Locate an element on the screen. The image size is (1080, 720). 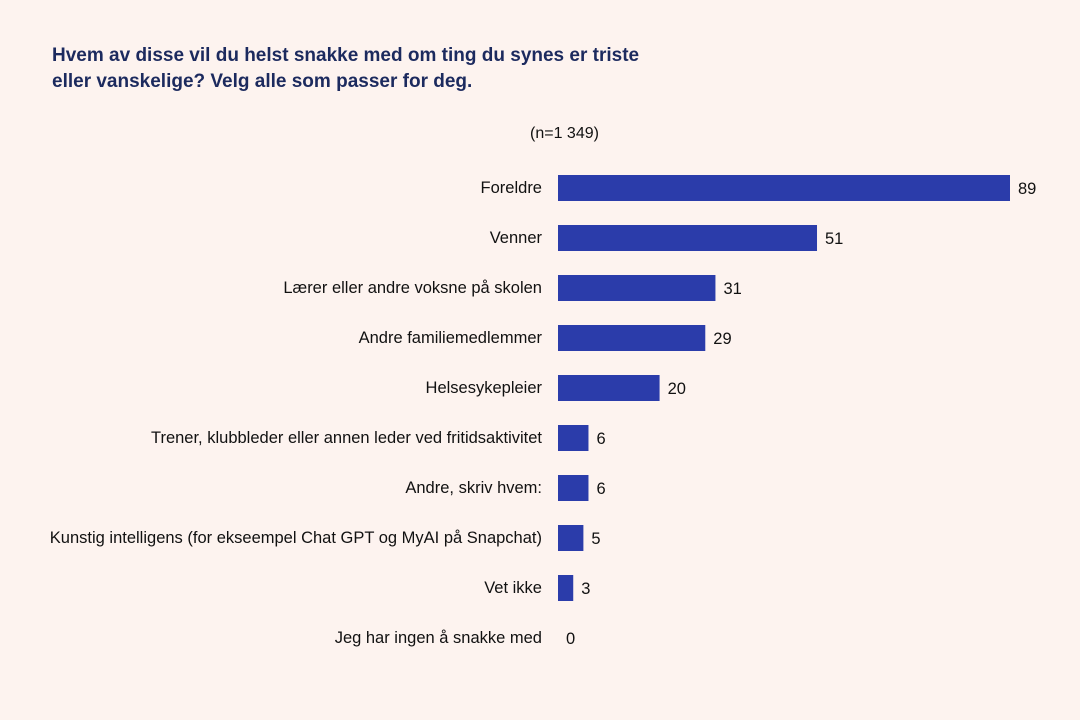
category-label: Andre, skriv hvem: is located at coordinates (473, 487).